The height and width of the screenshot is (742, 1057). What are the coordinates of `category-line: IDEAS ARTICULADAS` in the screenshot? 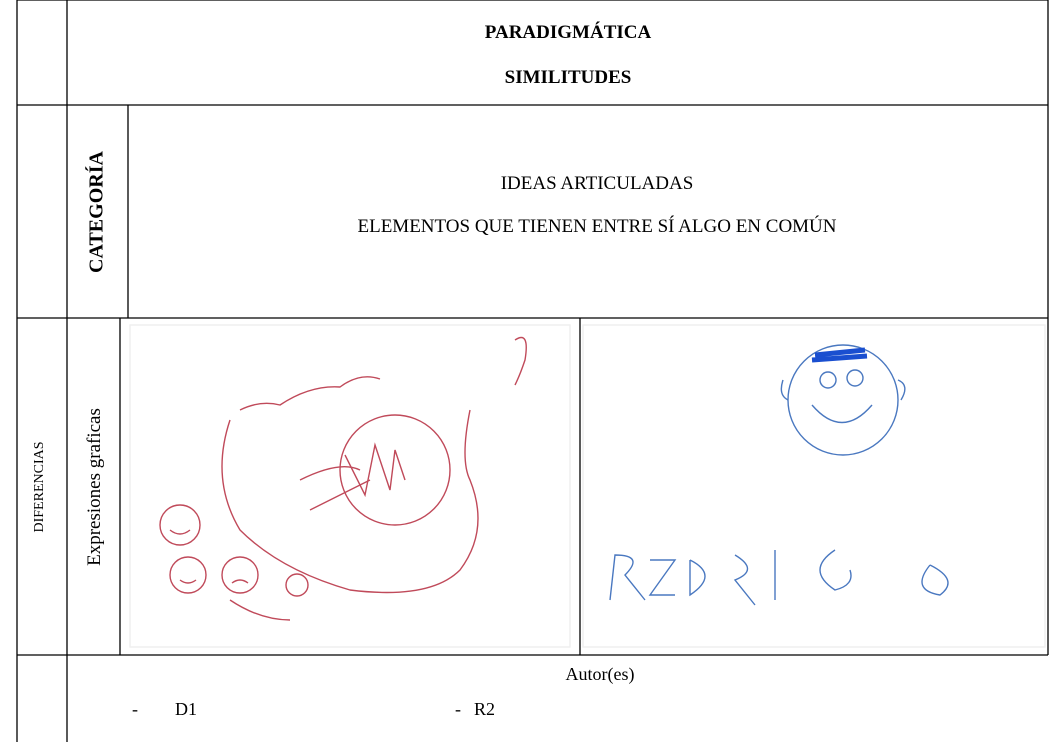 It's located at (597, 183).